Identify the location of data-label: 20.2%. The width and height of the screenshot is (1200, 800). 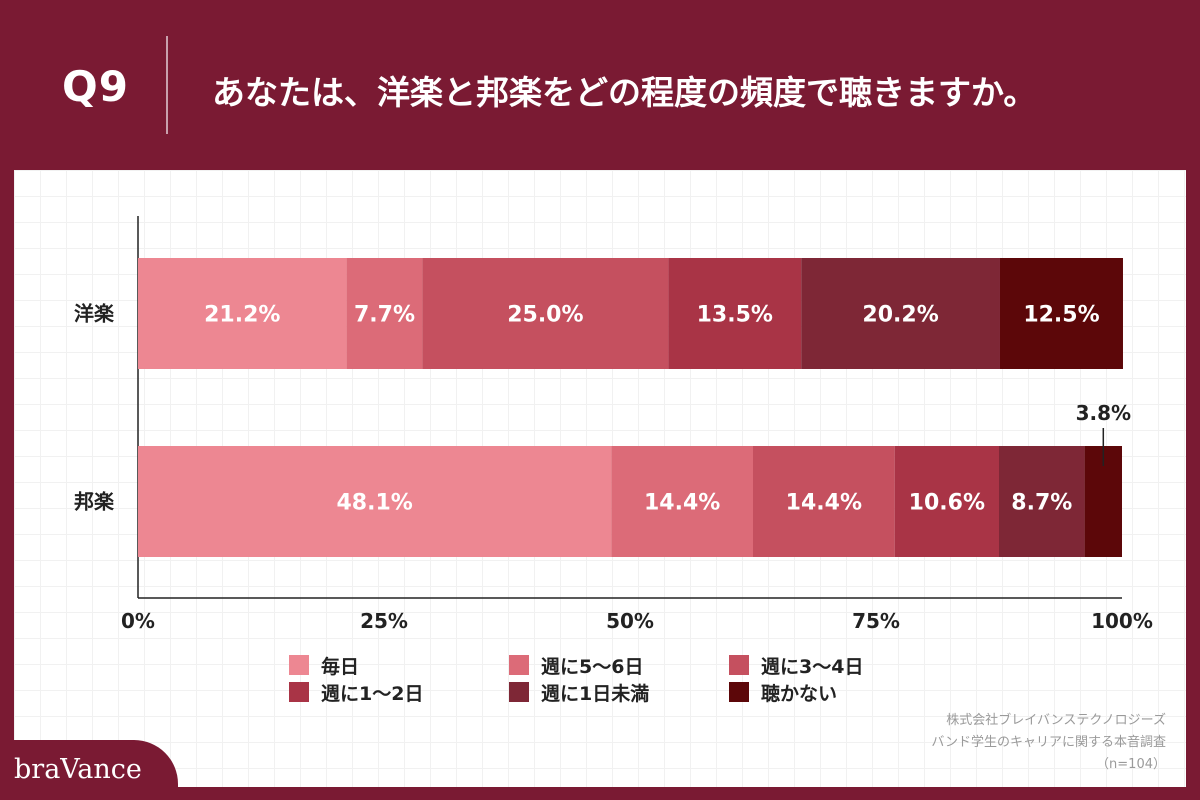
(900, 315).